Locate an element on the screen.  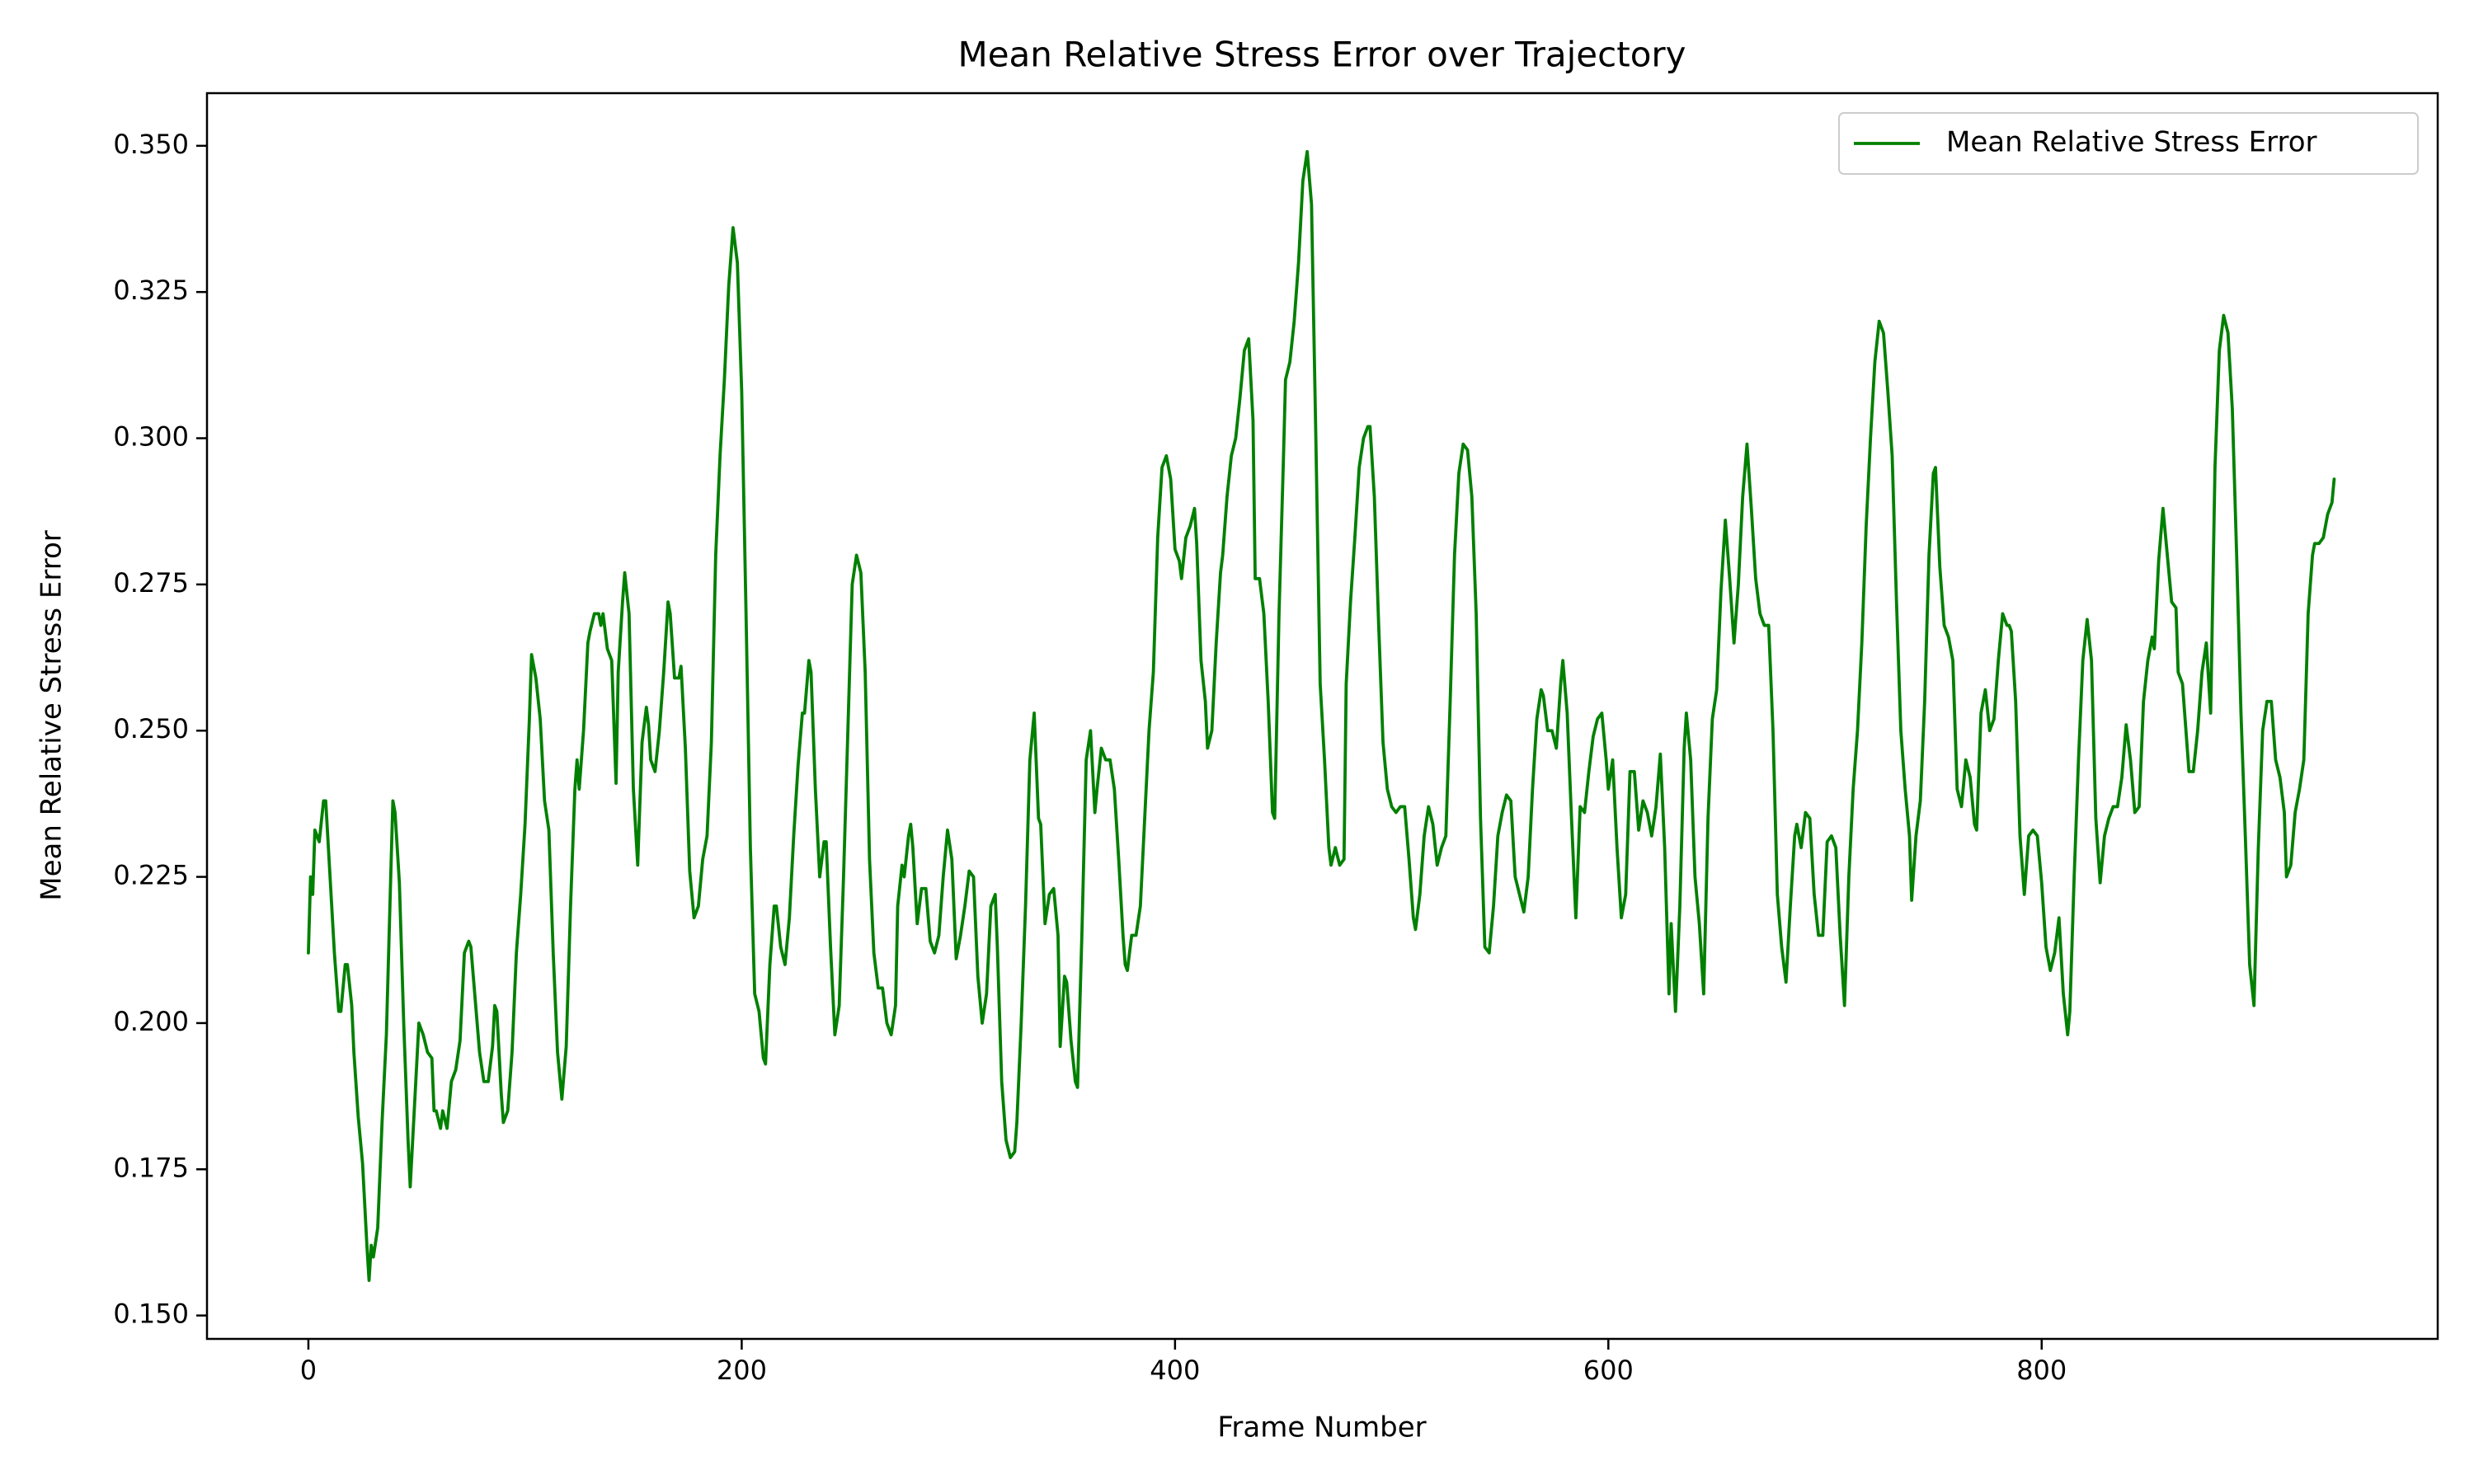
x-tick-label: 600 is located at coordinates (1608, 1370).